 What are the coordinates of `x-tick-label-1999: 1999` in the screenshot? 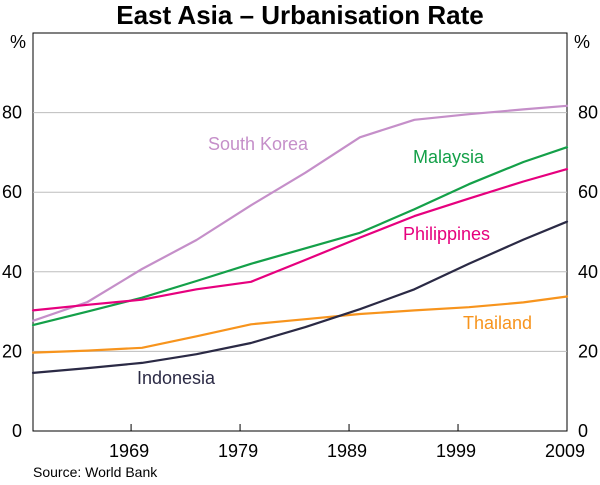 It's located at (456, 451).